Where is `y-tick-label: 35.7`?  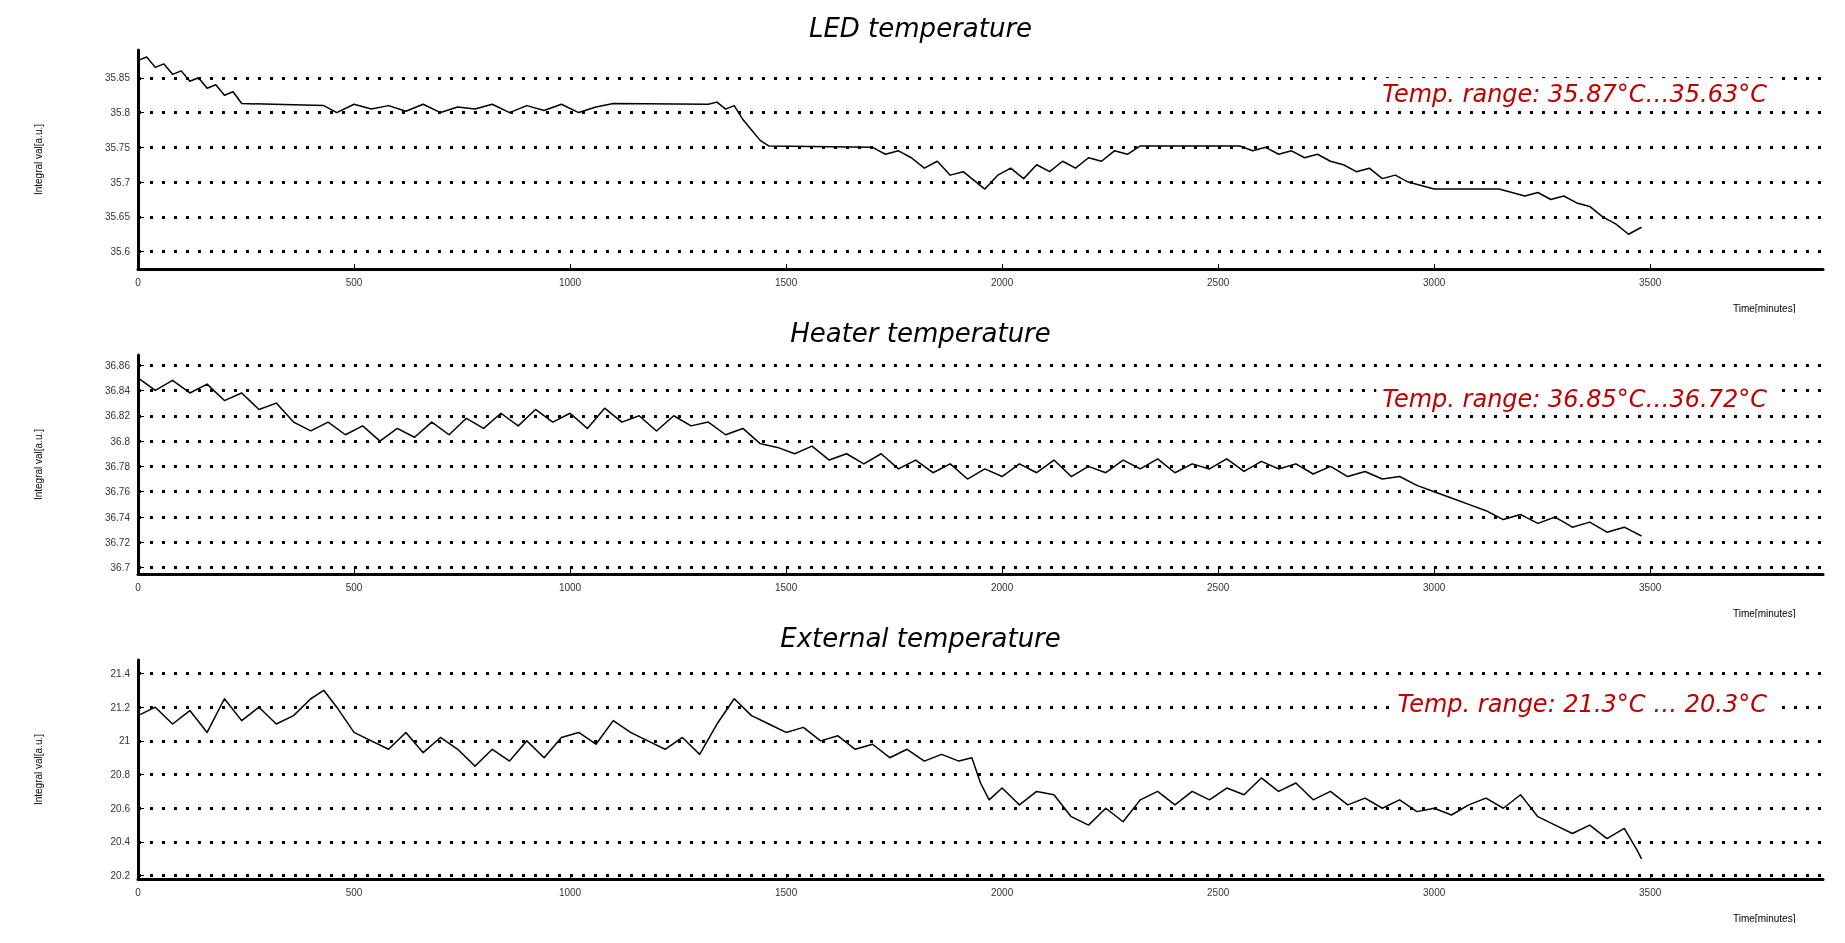 y-tick-label: 35.7 is located at coordinates (120, 182).